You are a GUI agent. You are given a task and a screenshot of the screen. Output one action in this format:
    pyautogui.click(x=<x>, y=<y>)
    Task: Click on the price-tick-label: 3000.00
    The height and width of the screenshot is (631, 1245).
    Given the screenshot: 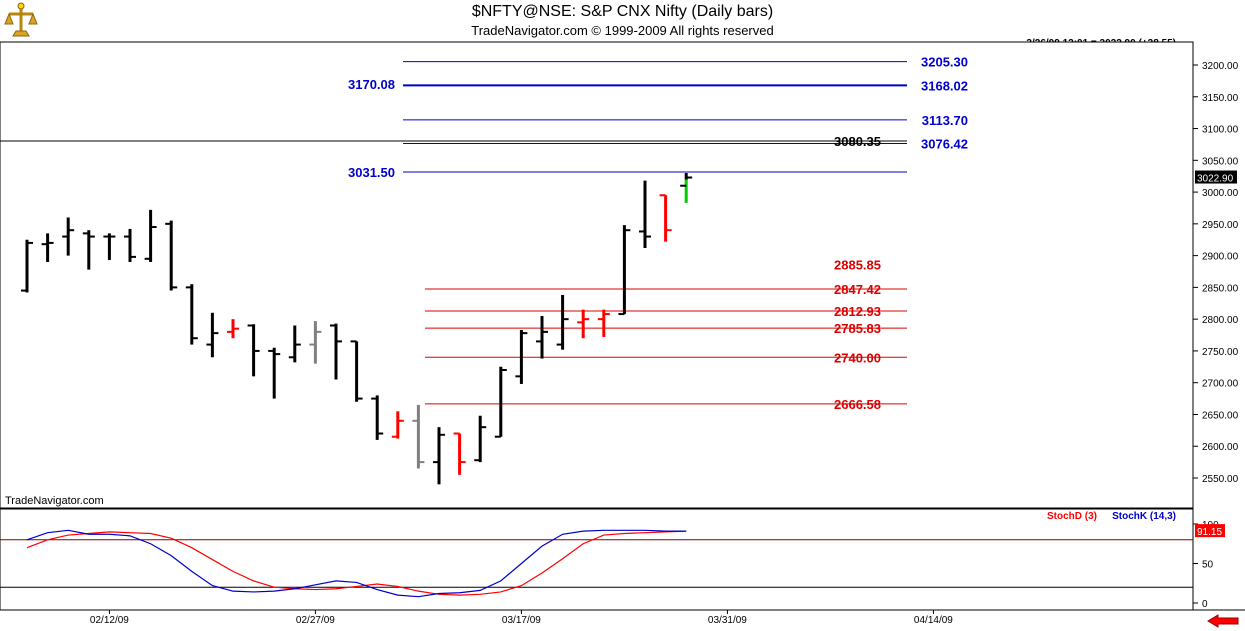 What is the action you would take?
    pyautogui.click(x=1220, y=193)
    